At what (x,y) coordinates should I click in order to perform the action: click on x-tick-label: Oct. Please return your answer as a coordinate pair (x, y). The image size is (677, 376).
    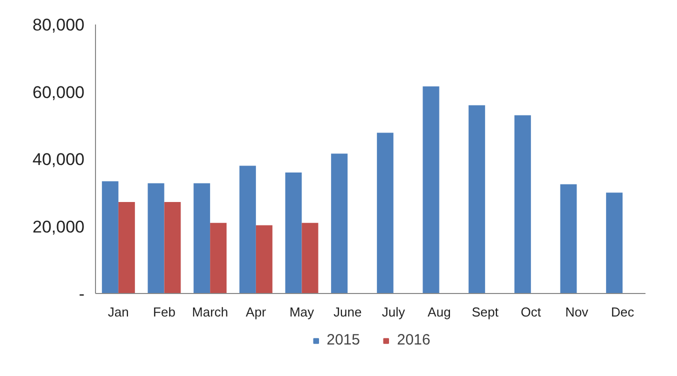
    Looking at the image, I should click on (531, 312).